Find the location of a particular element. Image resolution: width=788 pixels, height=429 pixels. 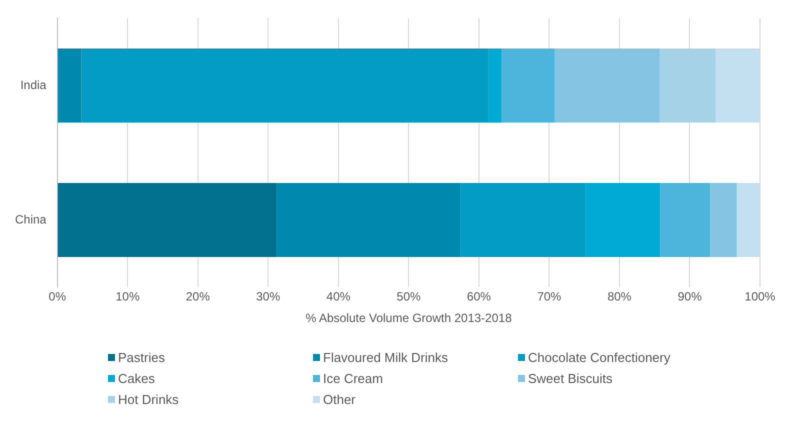

x-tick-label: 50% is located at coordinates (409, 297).